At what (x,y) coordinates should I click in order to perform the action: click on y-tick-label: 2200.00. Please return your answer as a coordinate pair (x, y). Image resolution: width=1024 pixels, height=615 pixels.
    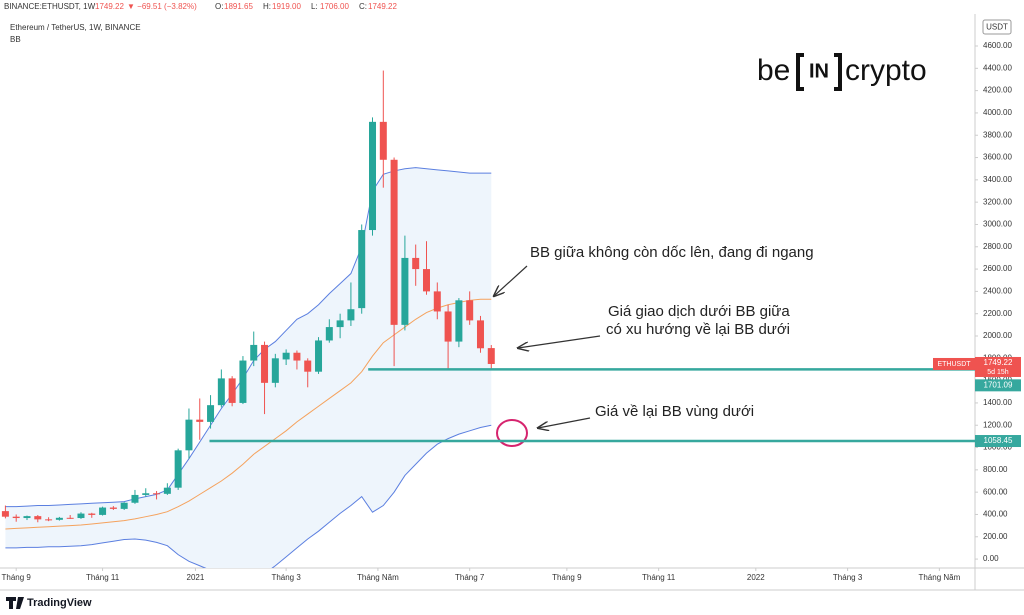
    Looking at the image, I should click on (997, 313).